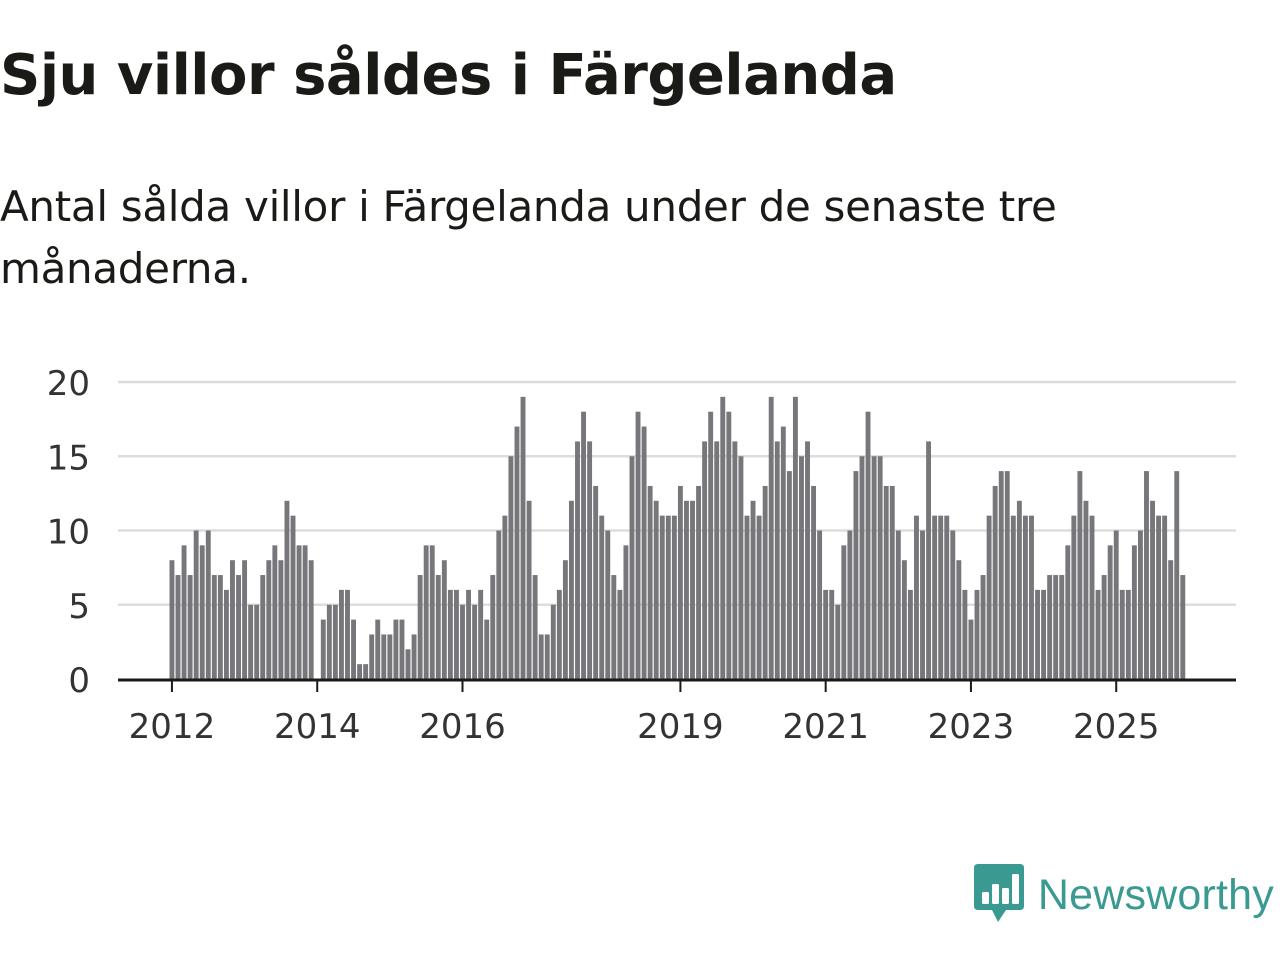 The height and width of the screenshot is (960, 1280). Describe the element at coordinates (317, 727) in the screenshot. I see `x-tick-label: 2014` at that location.